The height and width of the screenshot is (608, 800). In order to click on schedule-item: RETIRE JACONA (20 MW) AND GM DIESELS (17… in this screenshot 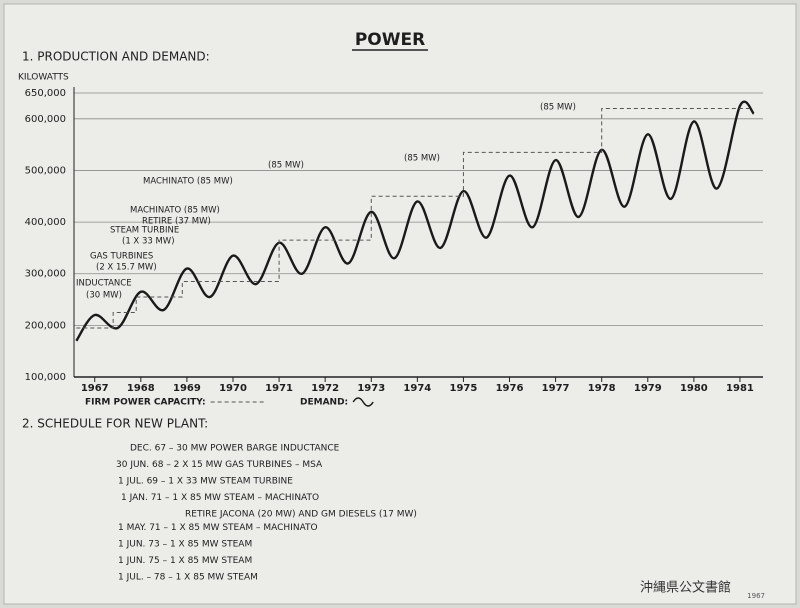, I will do `click(301, 515)`.